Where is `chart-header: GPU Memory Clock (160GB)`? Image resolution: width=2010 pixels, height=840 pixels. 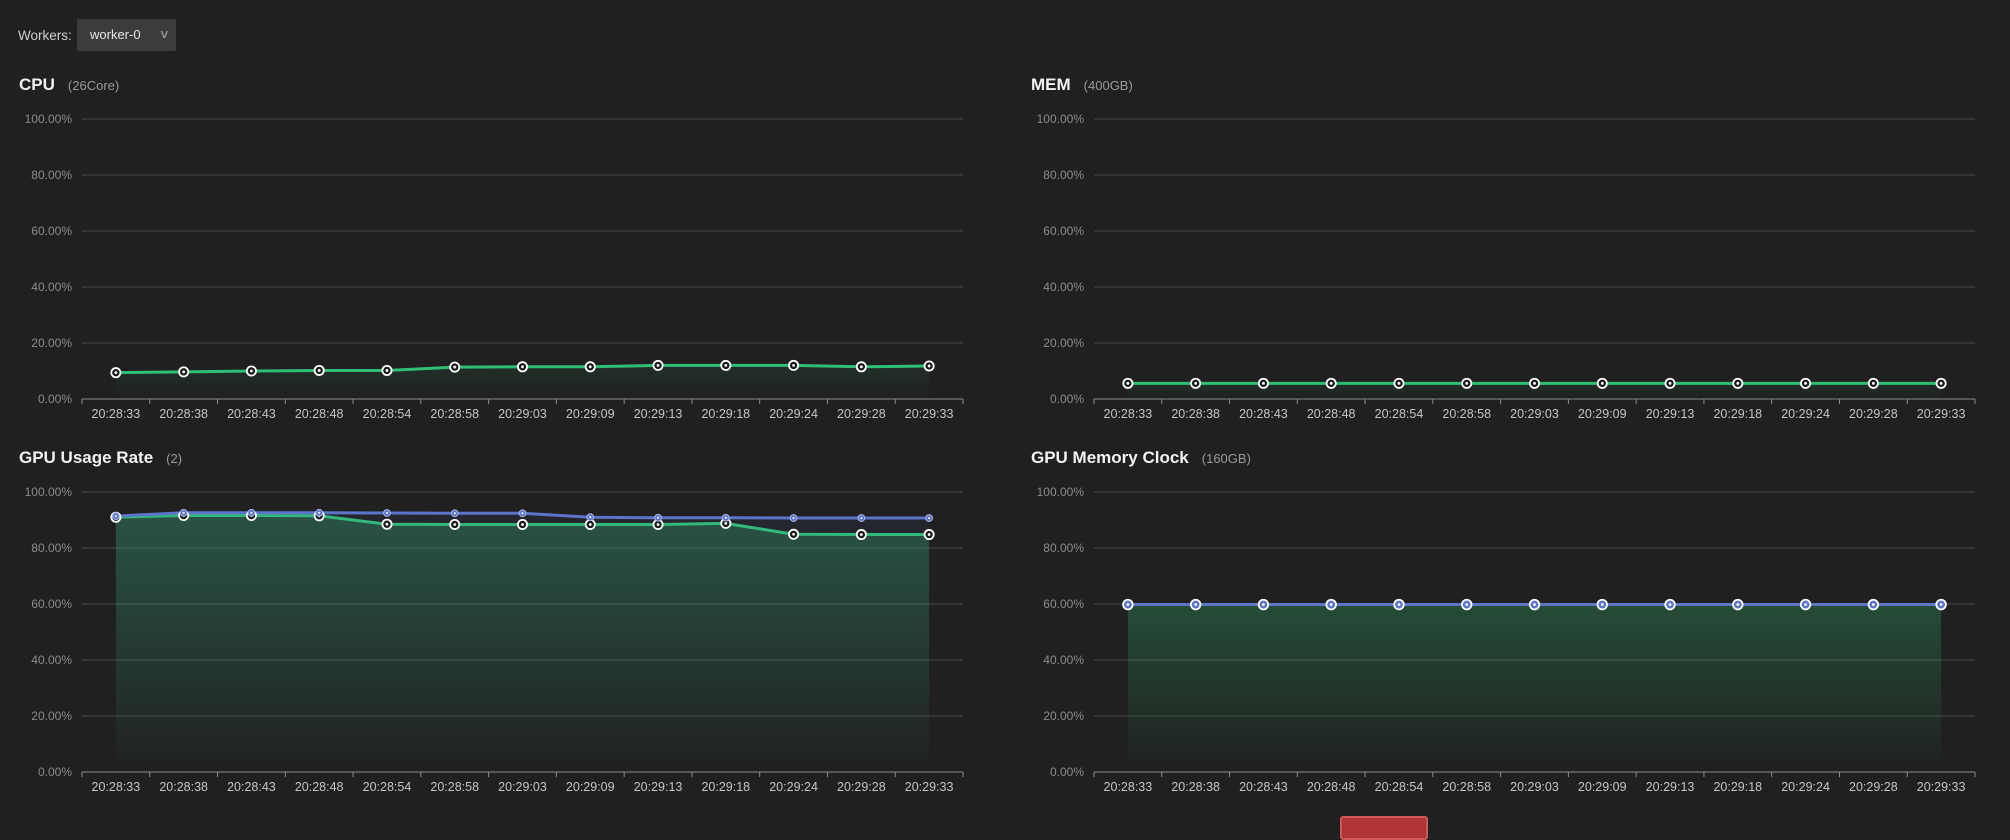 chart-header: GPU Memory Clock (160GB) is located at coordinates (1141, 458).